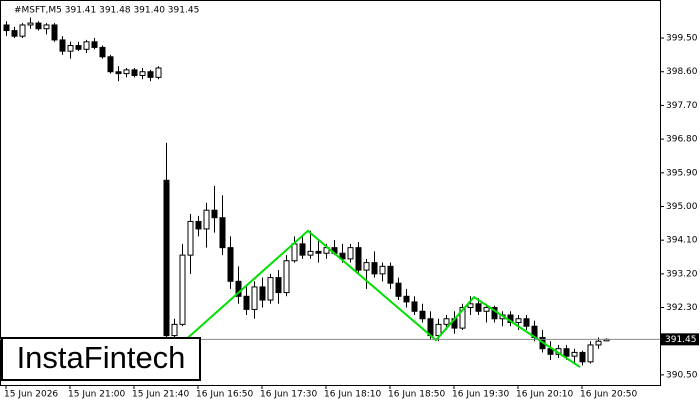  Describe the element at coordinates (682, 39) in the screenshot. I see `y-tick-label: 399.50` at that location.